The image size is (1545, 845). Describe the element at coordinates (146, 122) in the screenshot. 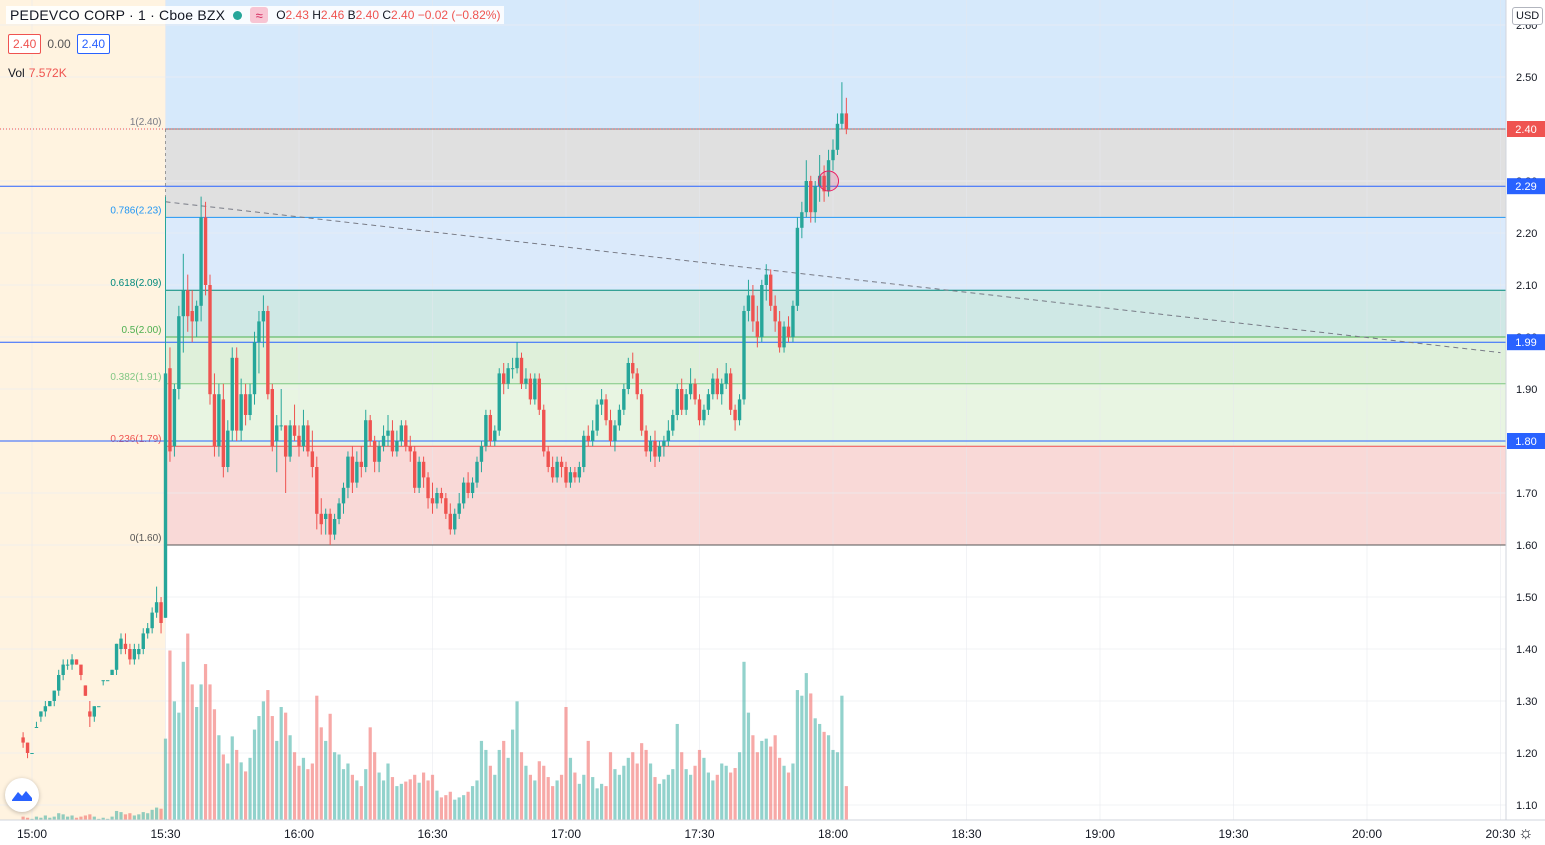

I see `fib-level-label: 1(2.40)` at that location.